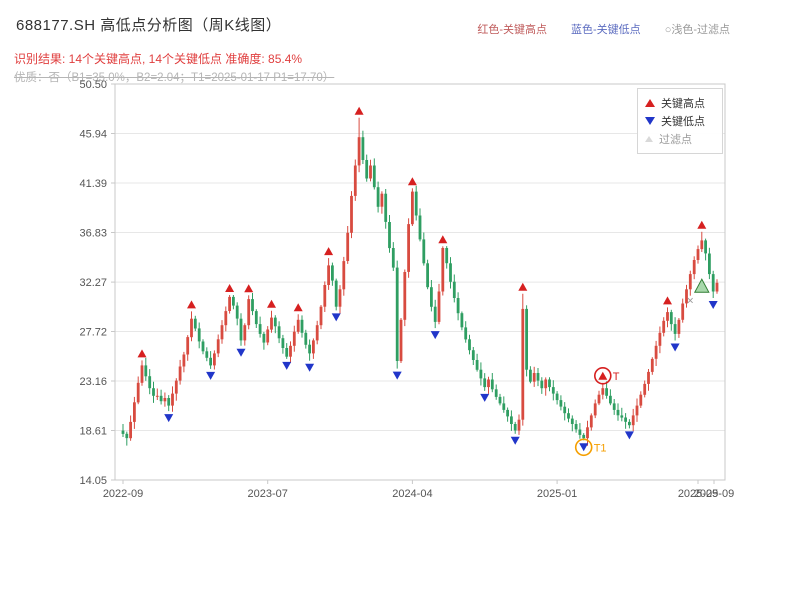 This screenshot has width=800, height=600. I want to click on x-tick-label: 2025-01, so click(557, 494).